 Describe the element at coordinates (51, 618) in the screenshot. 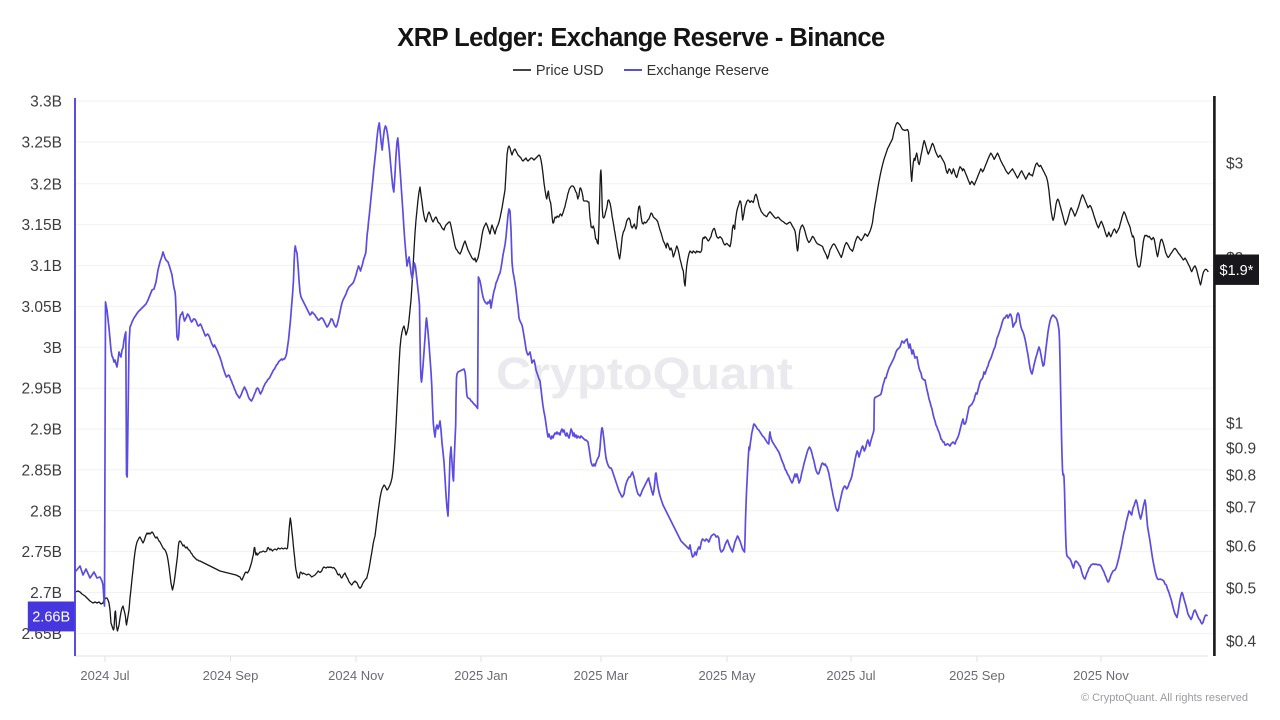

I see `svg-text: 2.66B` at that location.